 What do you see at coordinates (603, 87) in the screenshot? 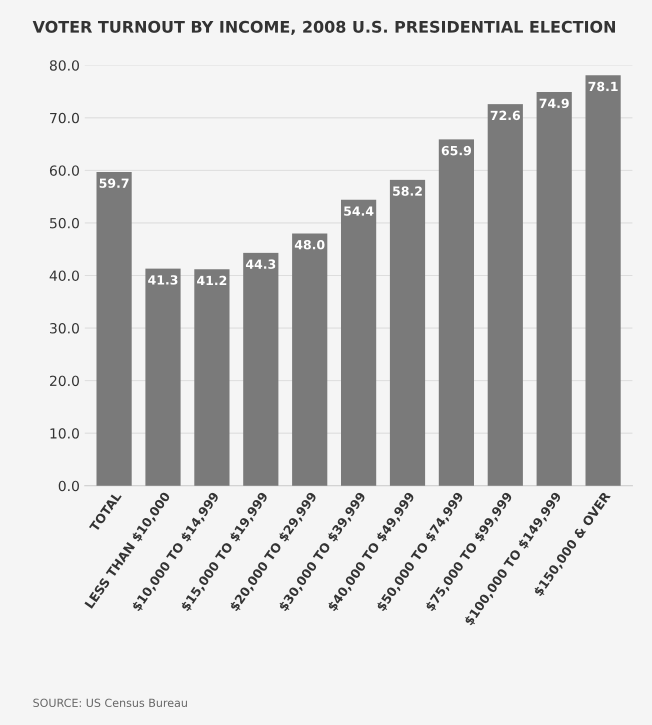
I see `data-label: 78.1` at bounding box center [603, 87].